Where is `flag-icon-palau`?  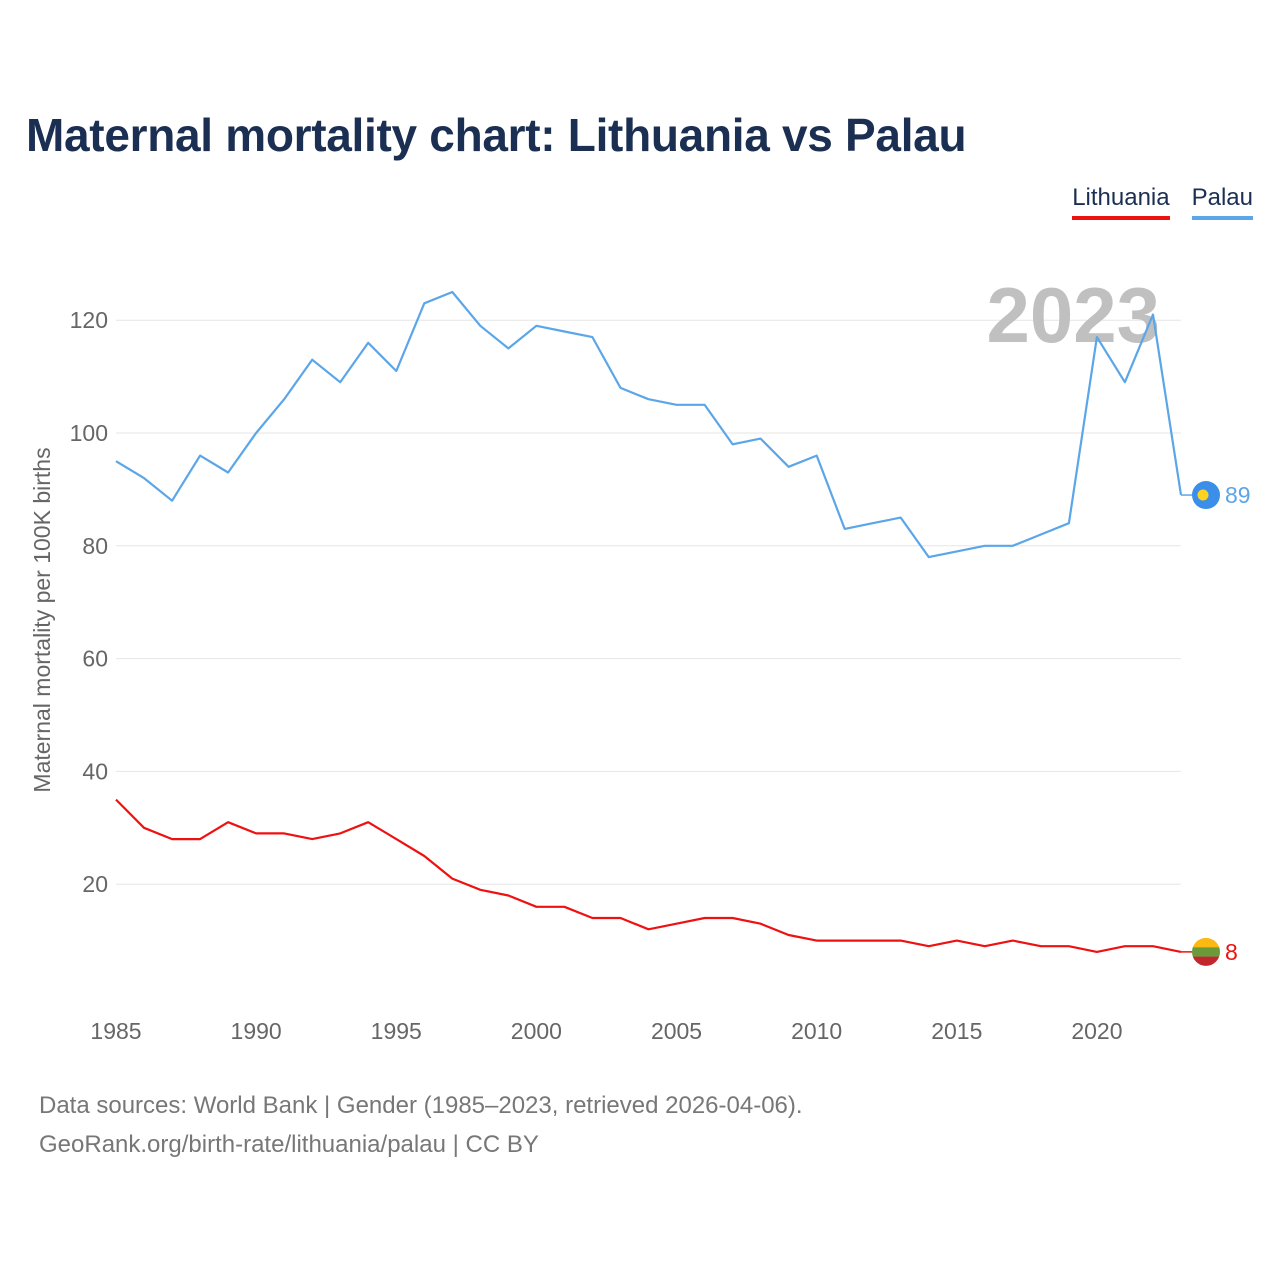 flag-icon-palau is located at coordinates (1206, 495).